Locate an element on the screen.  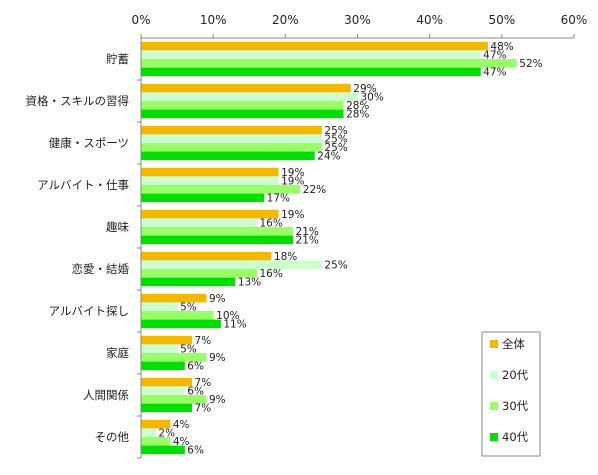
data-label: 16% is located at coordinates (270, 274).